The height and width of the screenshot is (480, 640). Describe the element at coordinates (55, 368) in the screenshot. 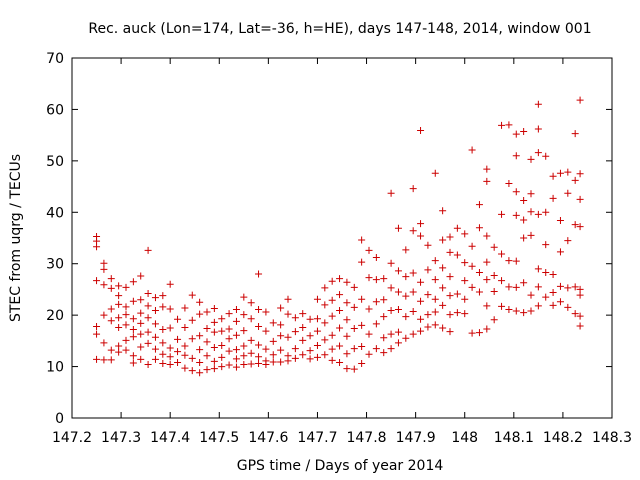

I see `y-tick-label: 10` at that location.